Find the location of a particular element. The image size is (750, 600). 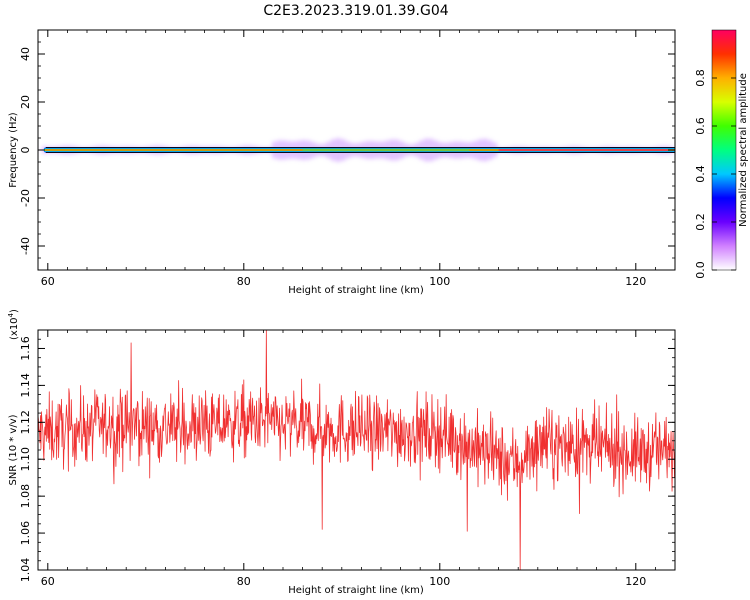

snr-y-axis-title: SNR (10 * v/v) is located at coordinates (13, 449).